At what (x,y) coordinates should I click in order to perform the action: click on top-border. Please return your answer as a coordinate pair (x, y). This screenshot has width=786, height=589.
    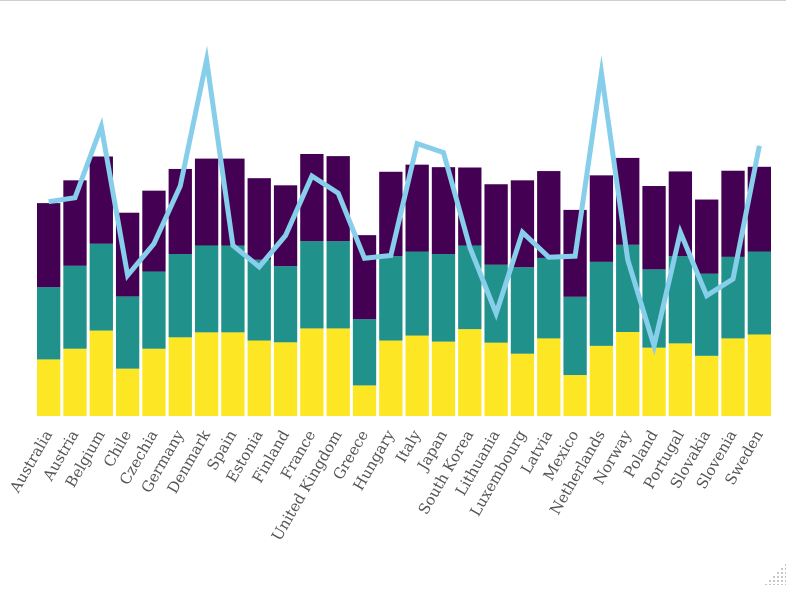
    Looking at the image, I should click on (393, 0).